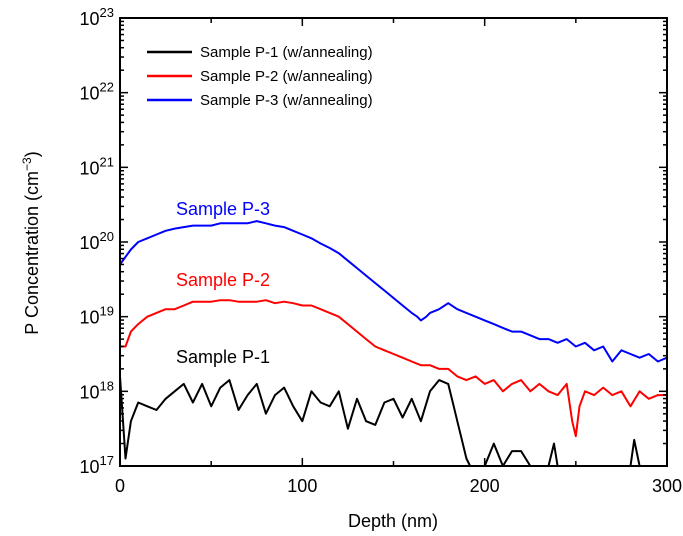 The width and height of the screenshot is (683, 536). Describe the element at coordinates (286, 100) in the screenshot. I see `legend-label-p3: Sample P-3 (w/annealing)` at that location.